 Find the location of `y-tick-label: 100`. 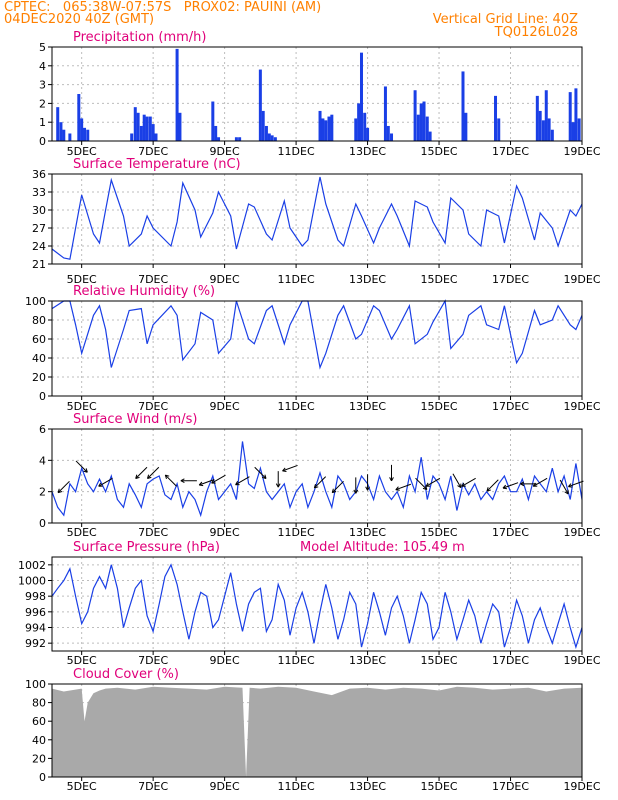

y-tick-label: 100 is located at coordinates (35, 301).